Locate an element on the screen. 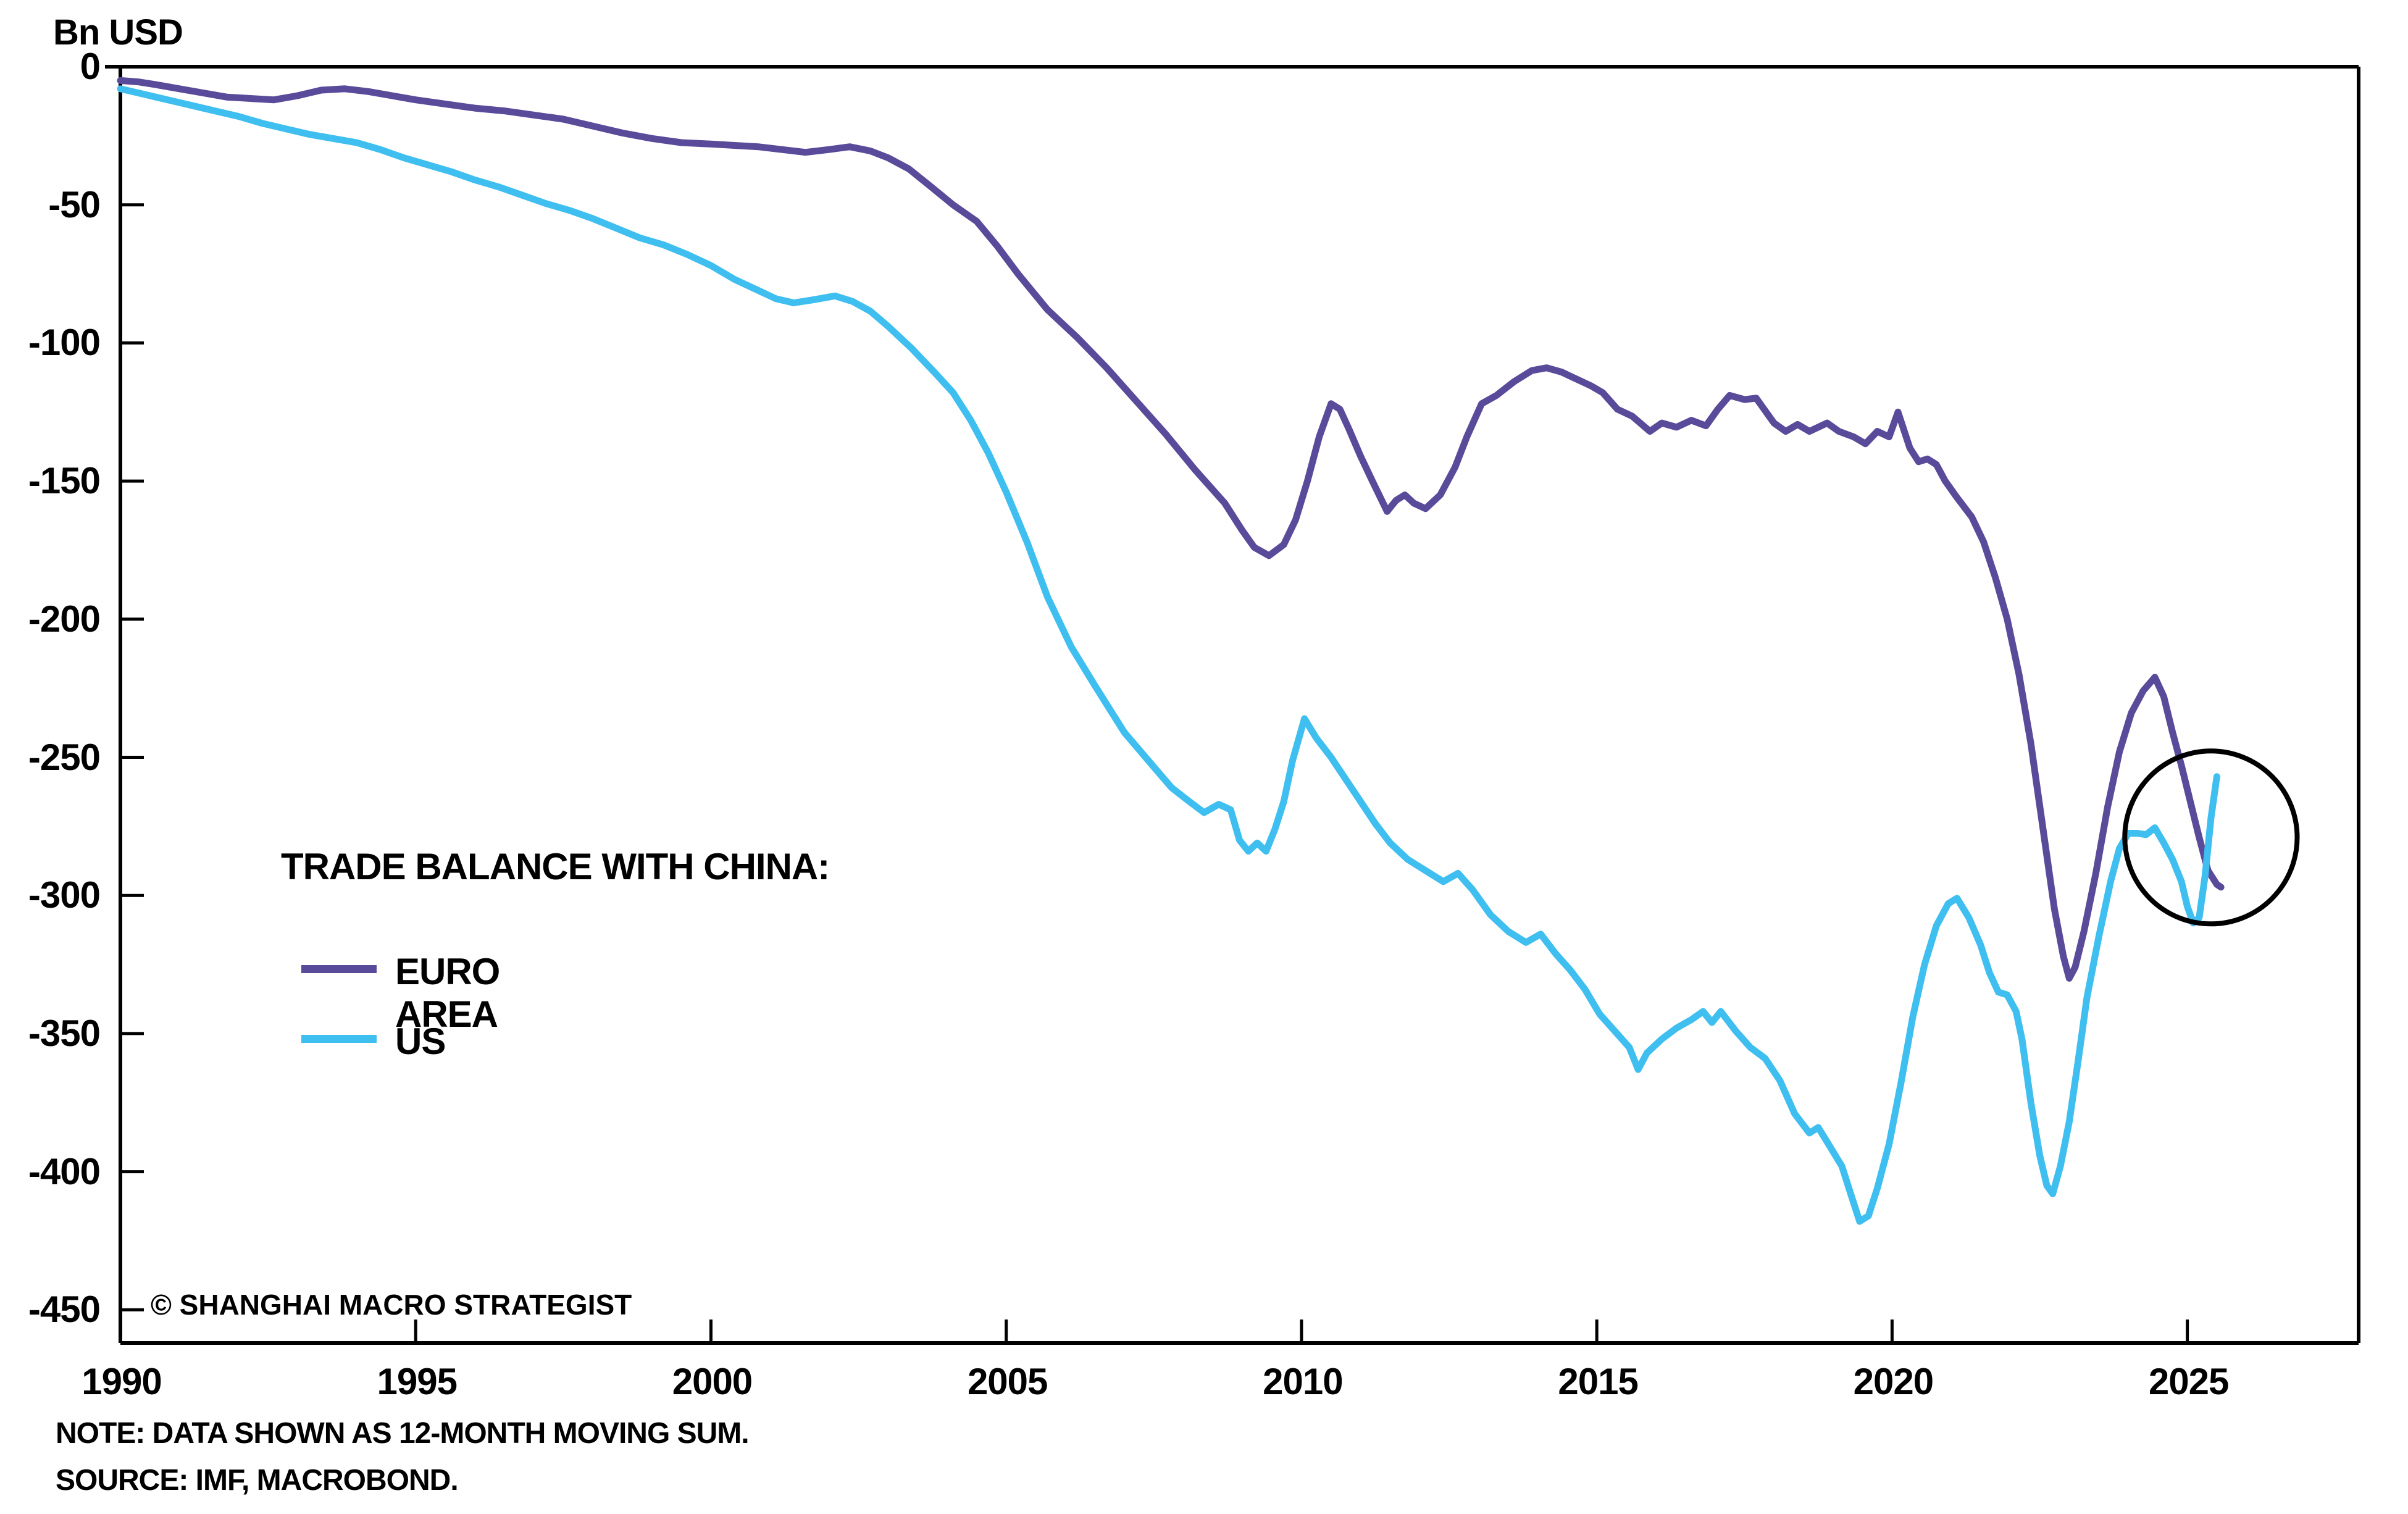  y-tick-label: -100 is located at coordinates (64, 343).